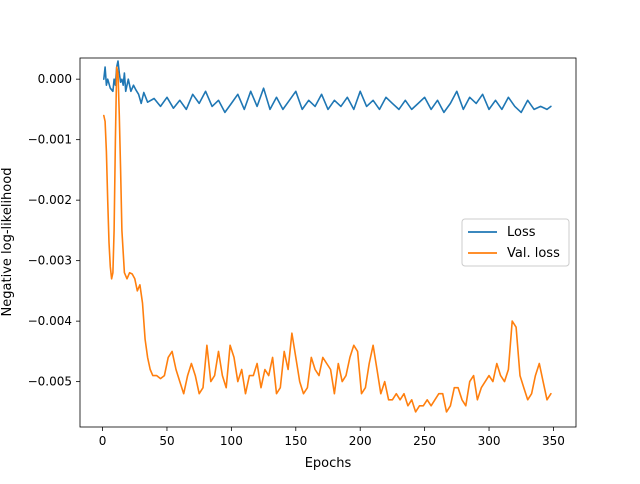 Image resolution: width=640 pixels, height=484 pixels. What do you see at coordinates (360, 441) in the screenshot?
I see `x-tick-label: 200` at bounding box center [360, 441].